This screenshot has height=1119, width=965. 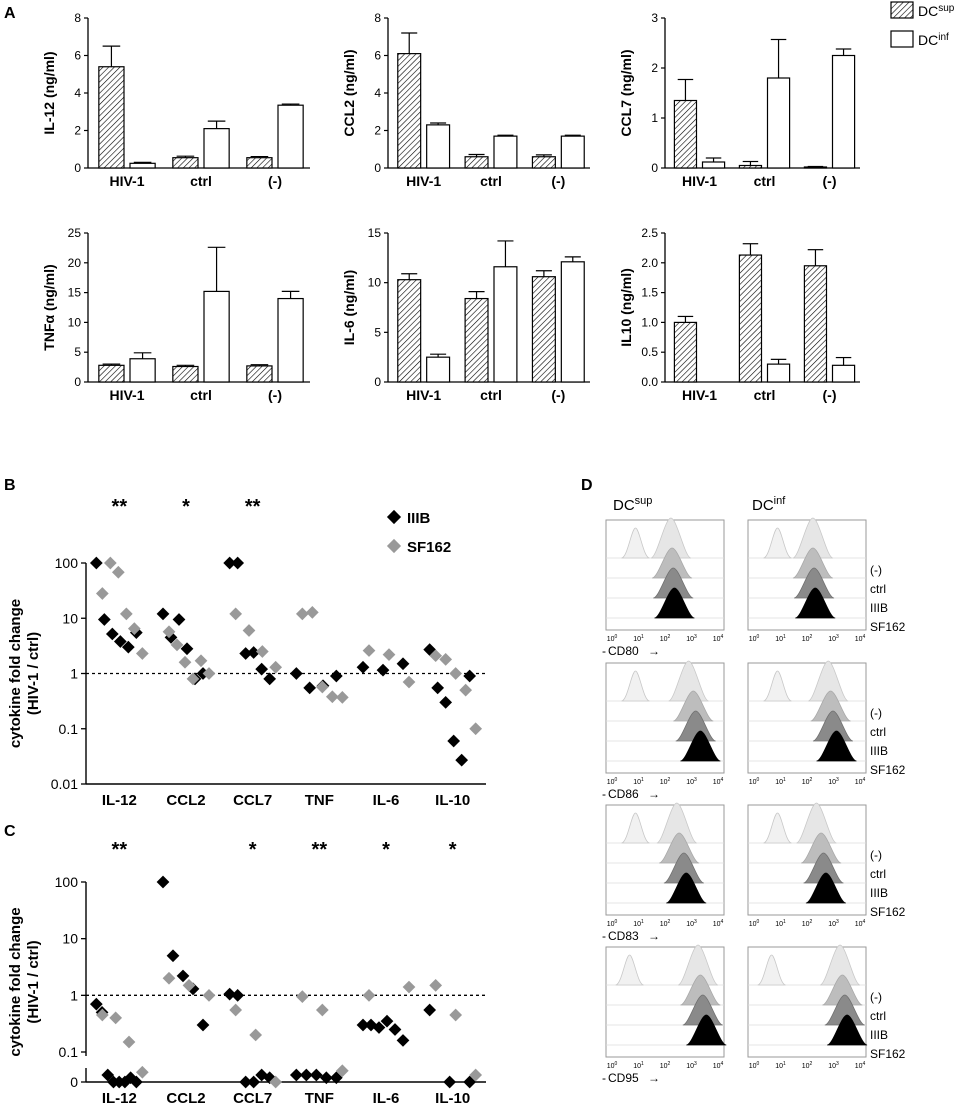 What do you see at coordinates (377, 93) in the screenshot?
I see `y-tick-label: 4` at bounding box center [377, 93].